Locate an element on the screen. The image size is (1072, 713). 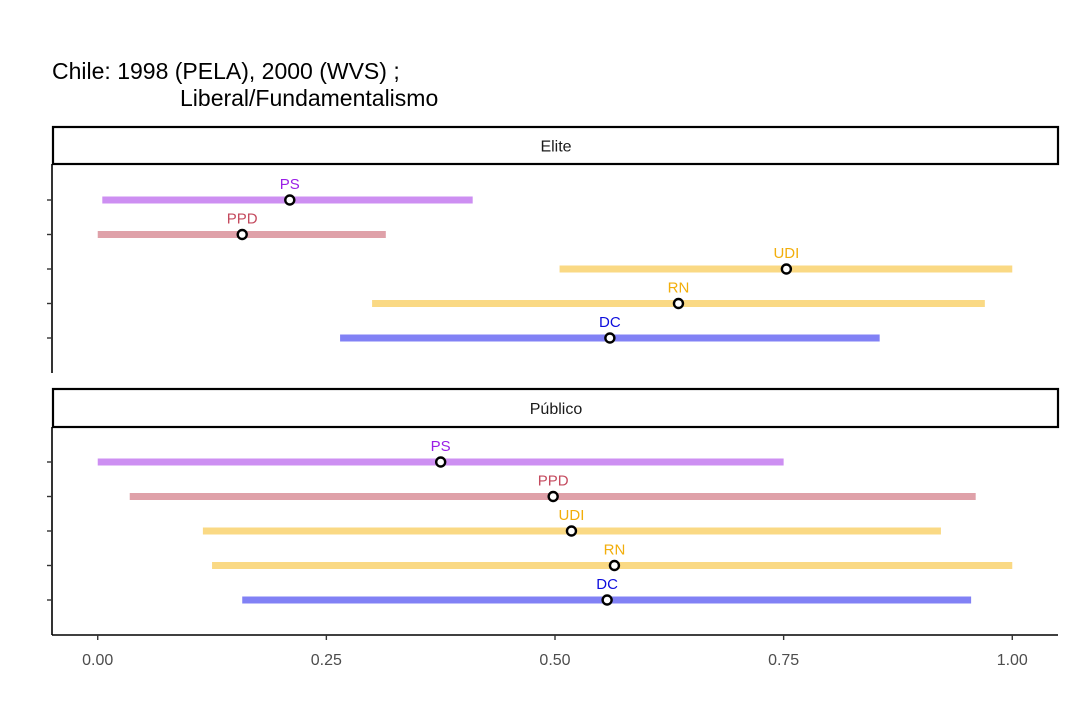
x-tick-label: 0.75 is located at coordinates (783, 660).